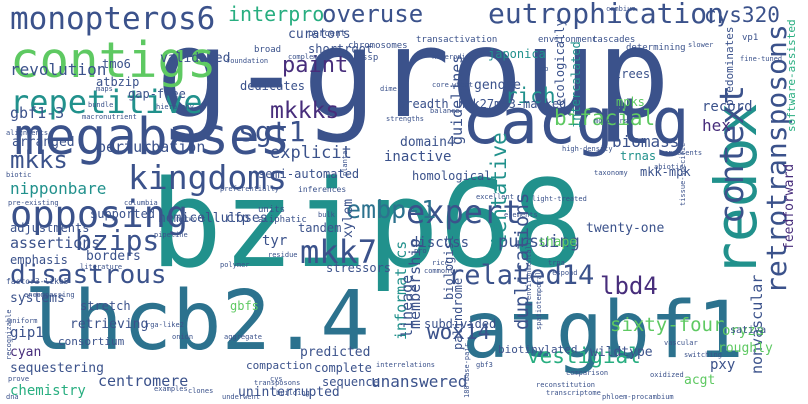  Describe the element at coordinates (279, 365) in the screenshot. I see `cloud-word: compaction` at that location.